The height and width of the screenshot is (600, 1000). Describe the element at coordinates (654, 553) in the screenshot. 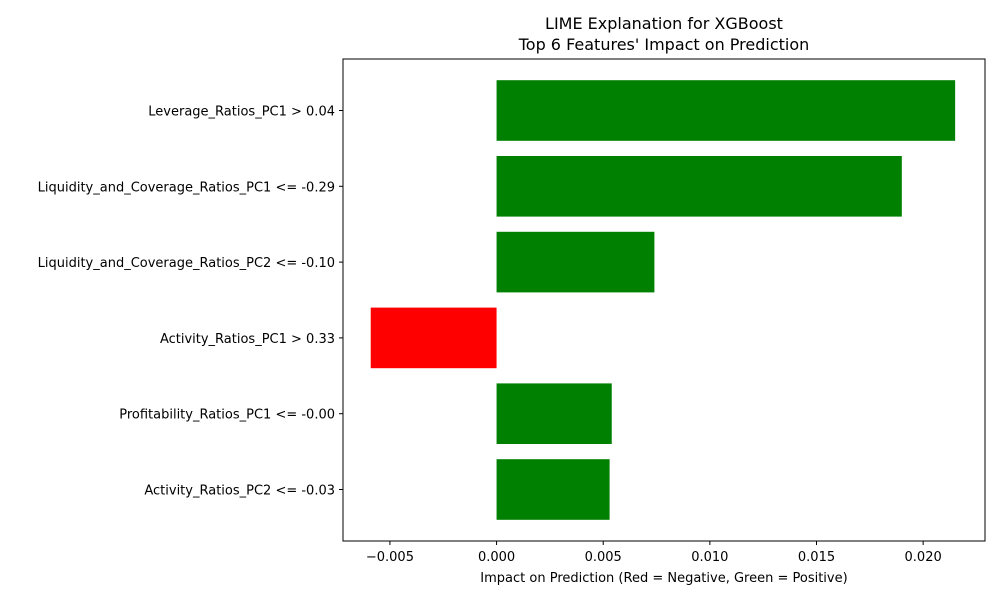

I see `x-axis-ticks: −0.005 0.000 0.005 0.010 0.015 0.020` at that location.